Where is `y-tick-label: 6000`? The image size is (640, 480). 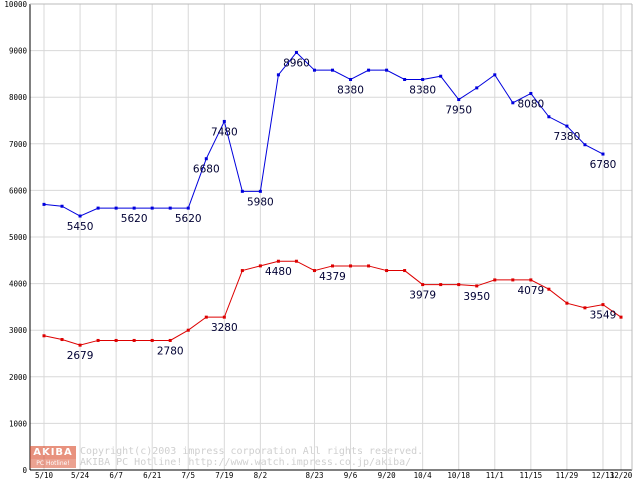
y-tick-label: 6000 is located at coordinates (18, 190).